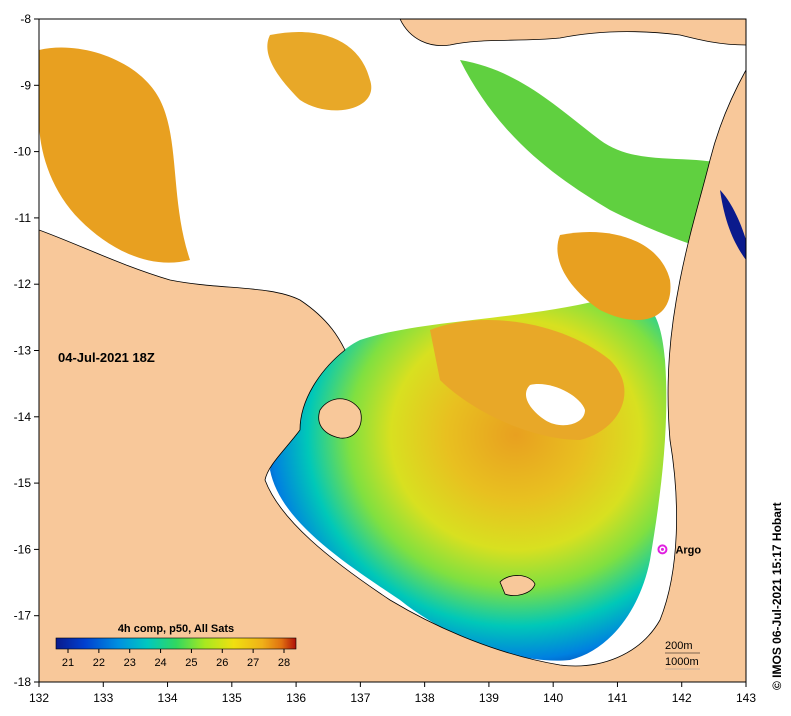  I want to click on colorbar-tick-label: 21, so click(68, 663).